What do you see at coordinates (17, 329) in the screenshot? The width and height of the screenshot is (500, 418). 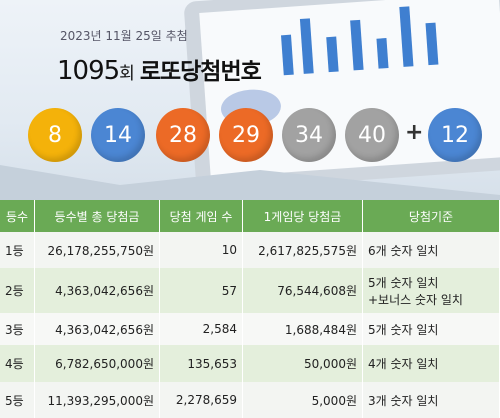 I see `table-cell: 3등` at bounding box center [17, 329].